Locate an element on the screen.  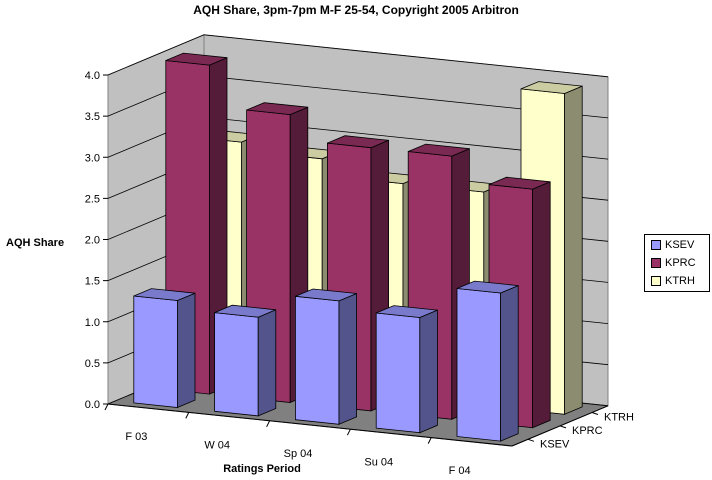
legend-item-ksev: KSEV is located at coordinates (672, 245).